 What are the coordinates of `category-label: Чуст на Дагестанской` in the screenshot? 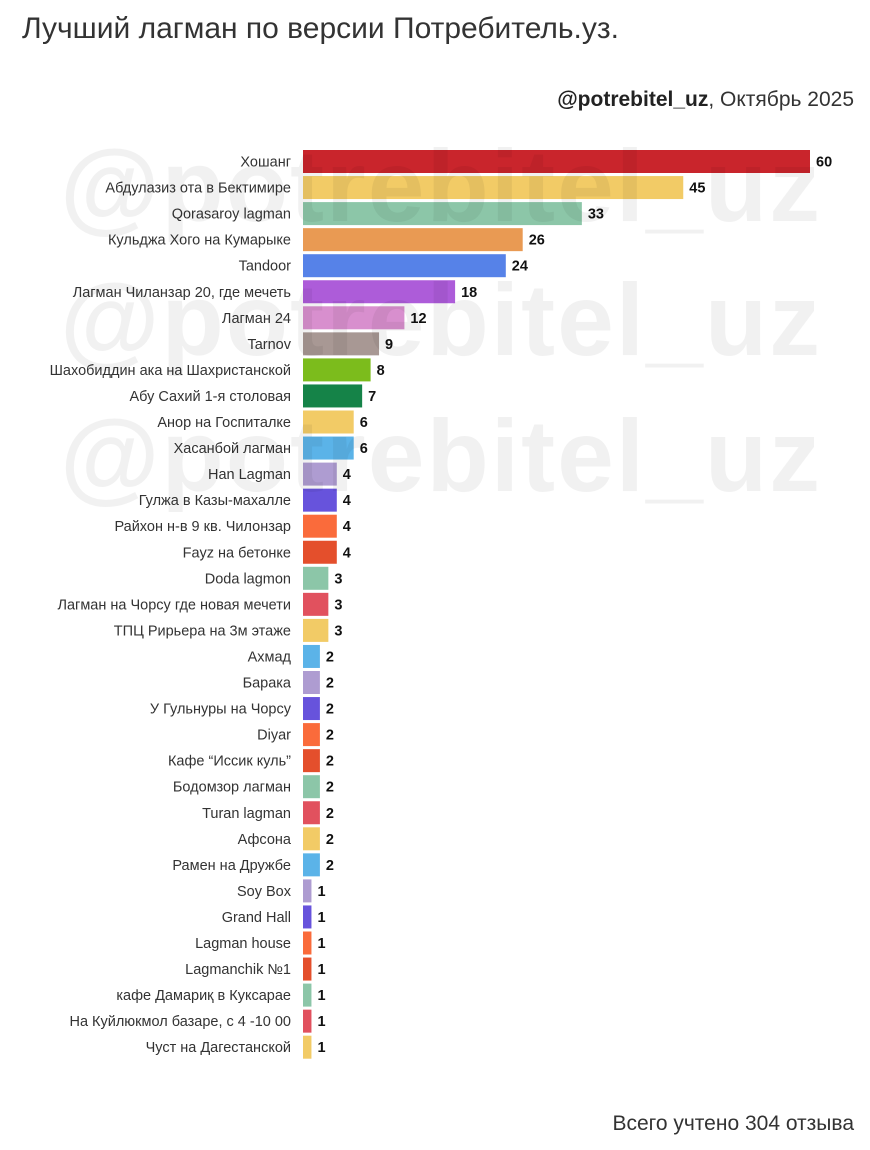 It's located at (218, 1048).